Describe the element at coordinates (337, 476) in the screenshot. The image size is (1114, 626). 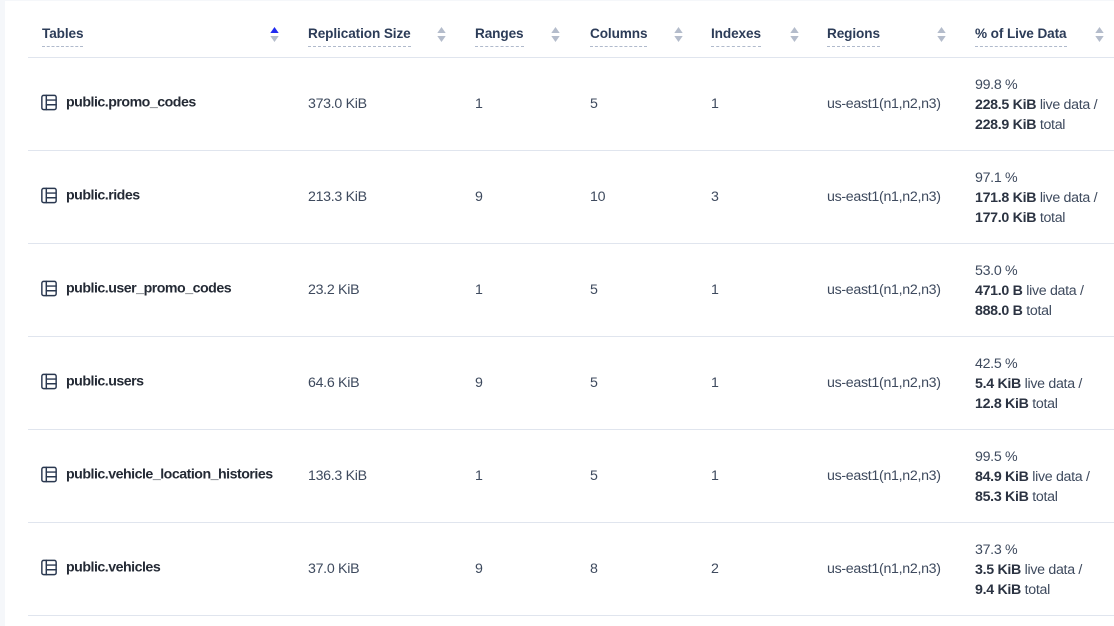
I see `replication-size-cell: 136.3 KiB` at that location.